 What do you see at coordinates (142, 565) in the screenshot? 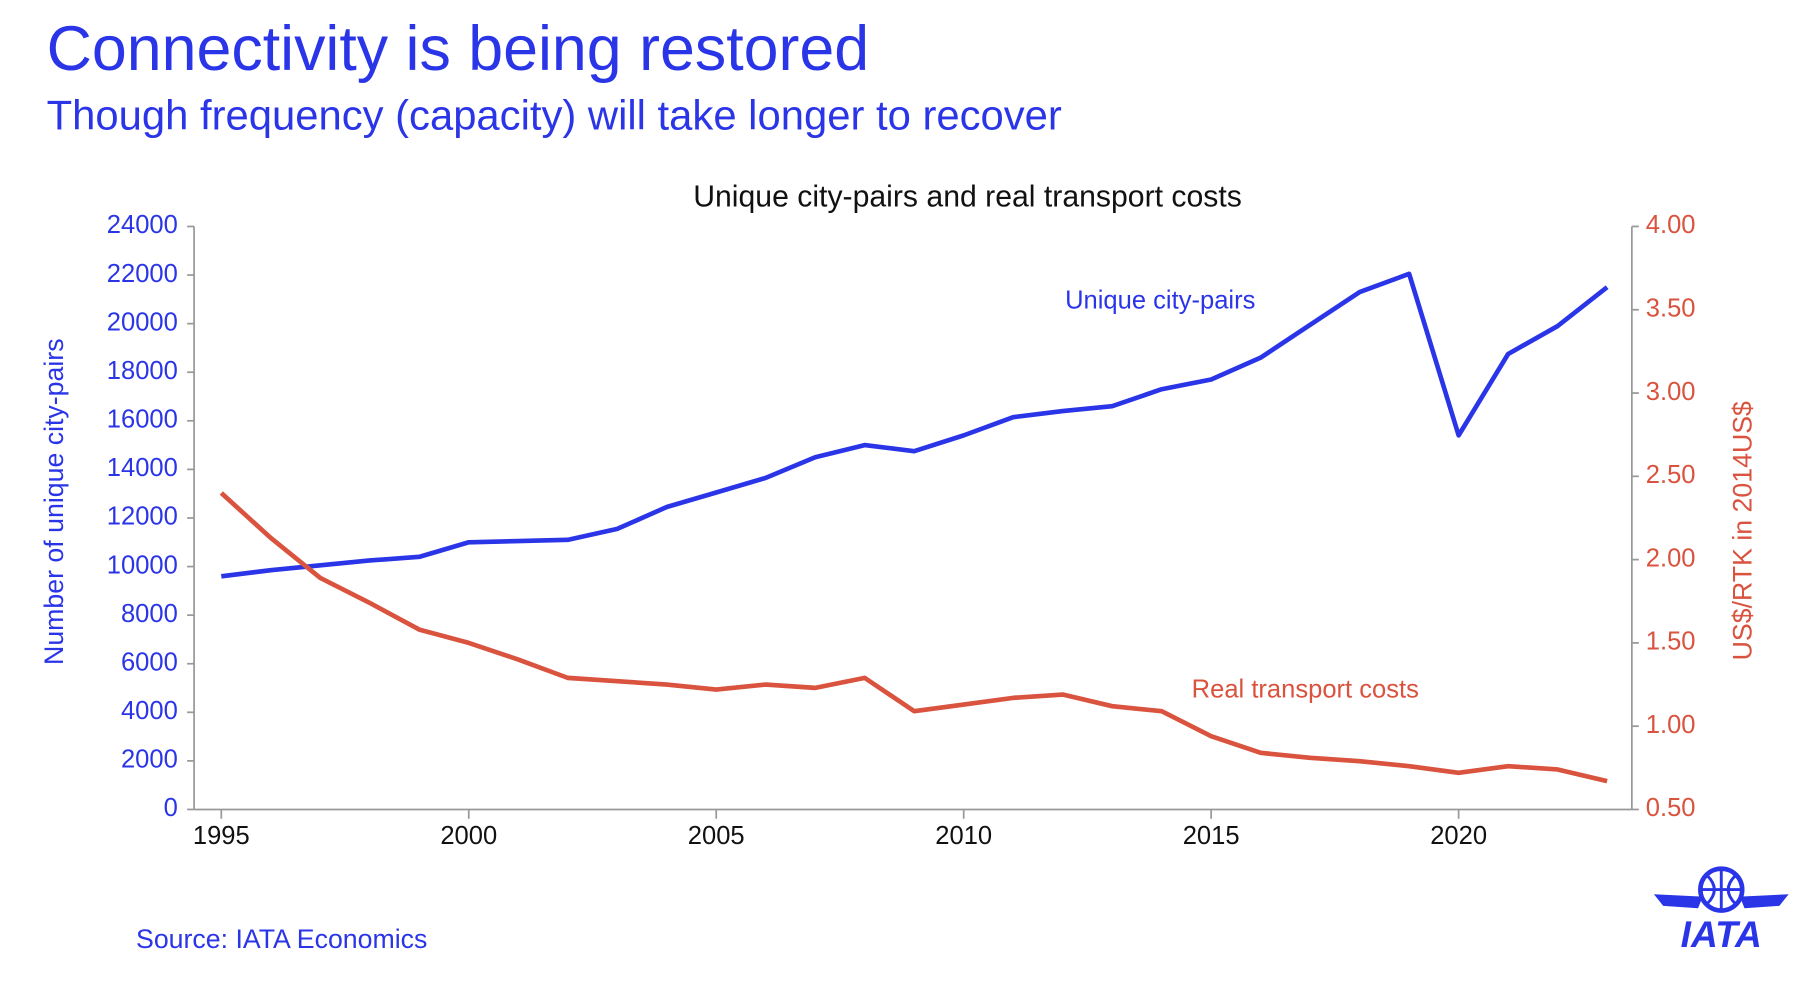
I see `y-tick-label: 10000` at bounding box center [142, 565].